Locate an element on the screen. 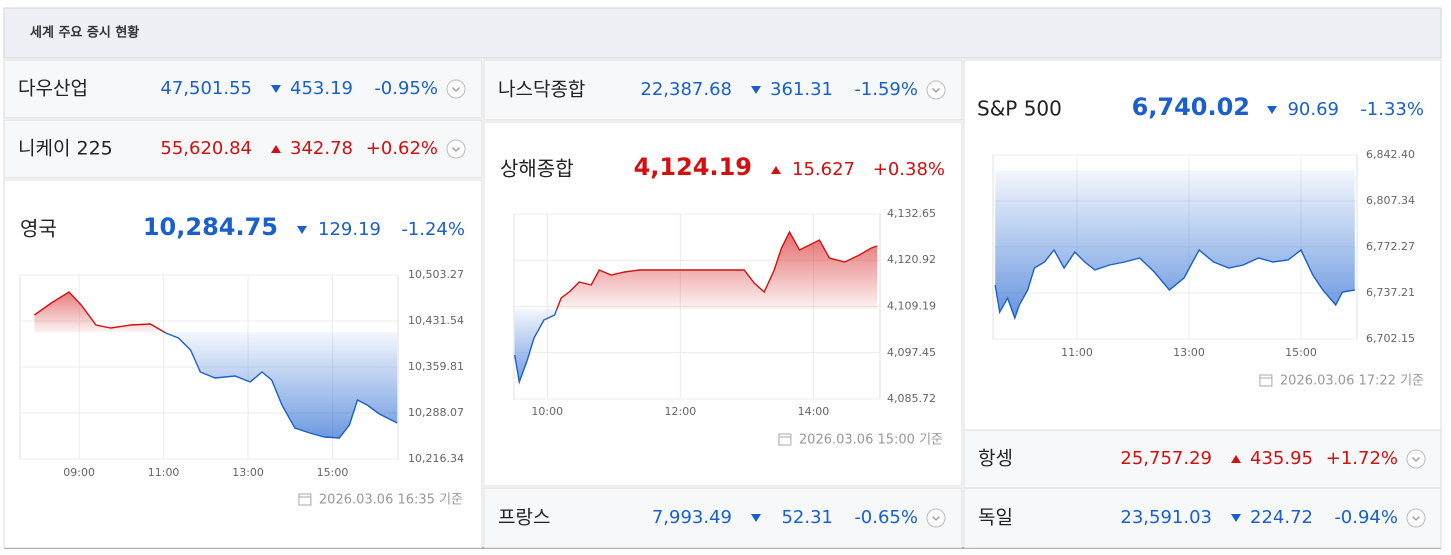 This screenshot has width=1451, height=555. index-change: 342.78 is located at coordinates (321, 148).